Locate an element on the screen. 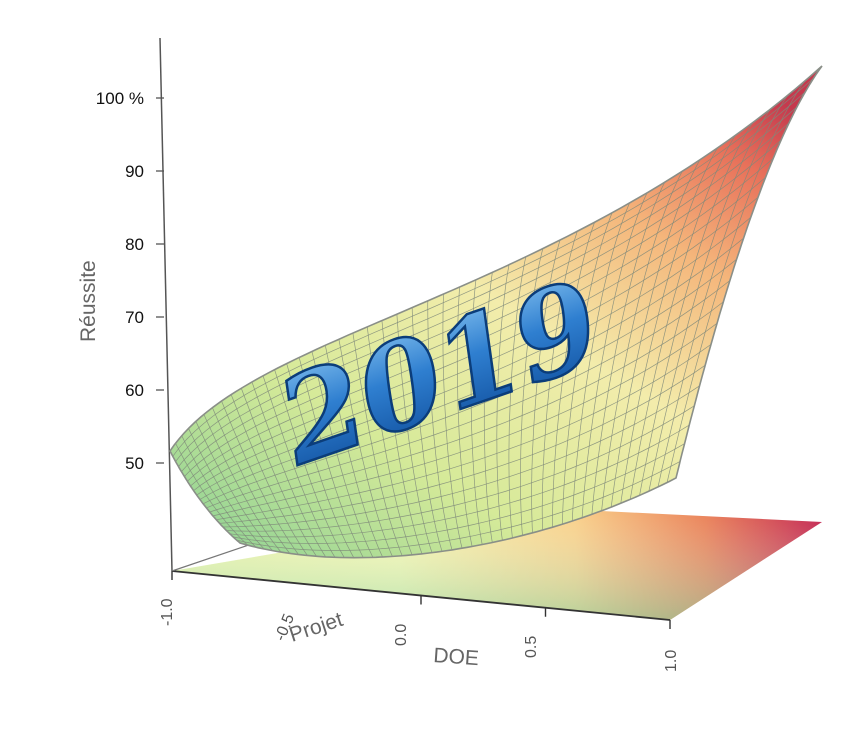 The image size is (867, 747). x-tick-label-1: 0.0 is located at coordinates (401, 635).